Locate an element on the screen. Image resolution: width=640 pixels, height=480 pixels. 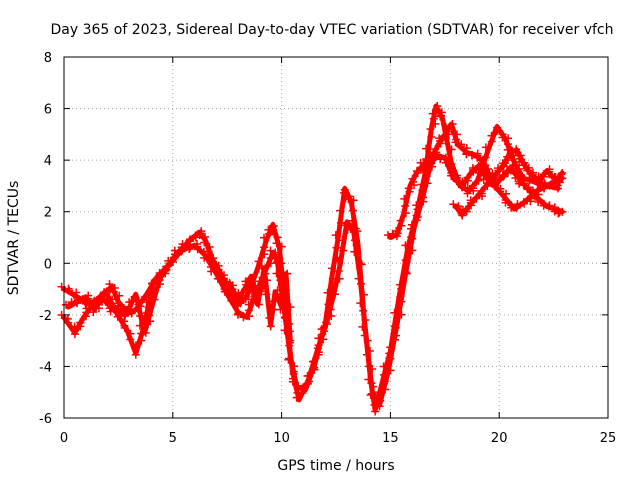
series-markers is located at coordinates (117, 299).